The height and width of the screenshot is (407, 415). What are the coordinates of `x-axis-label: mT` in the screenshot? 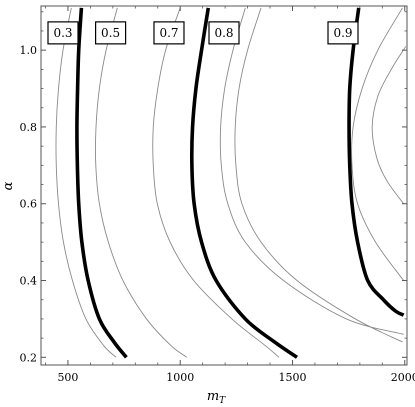 It's located at (216, 397).